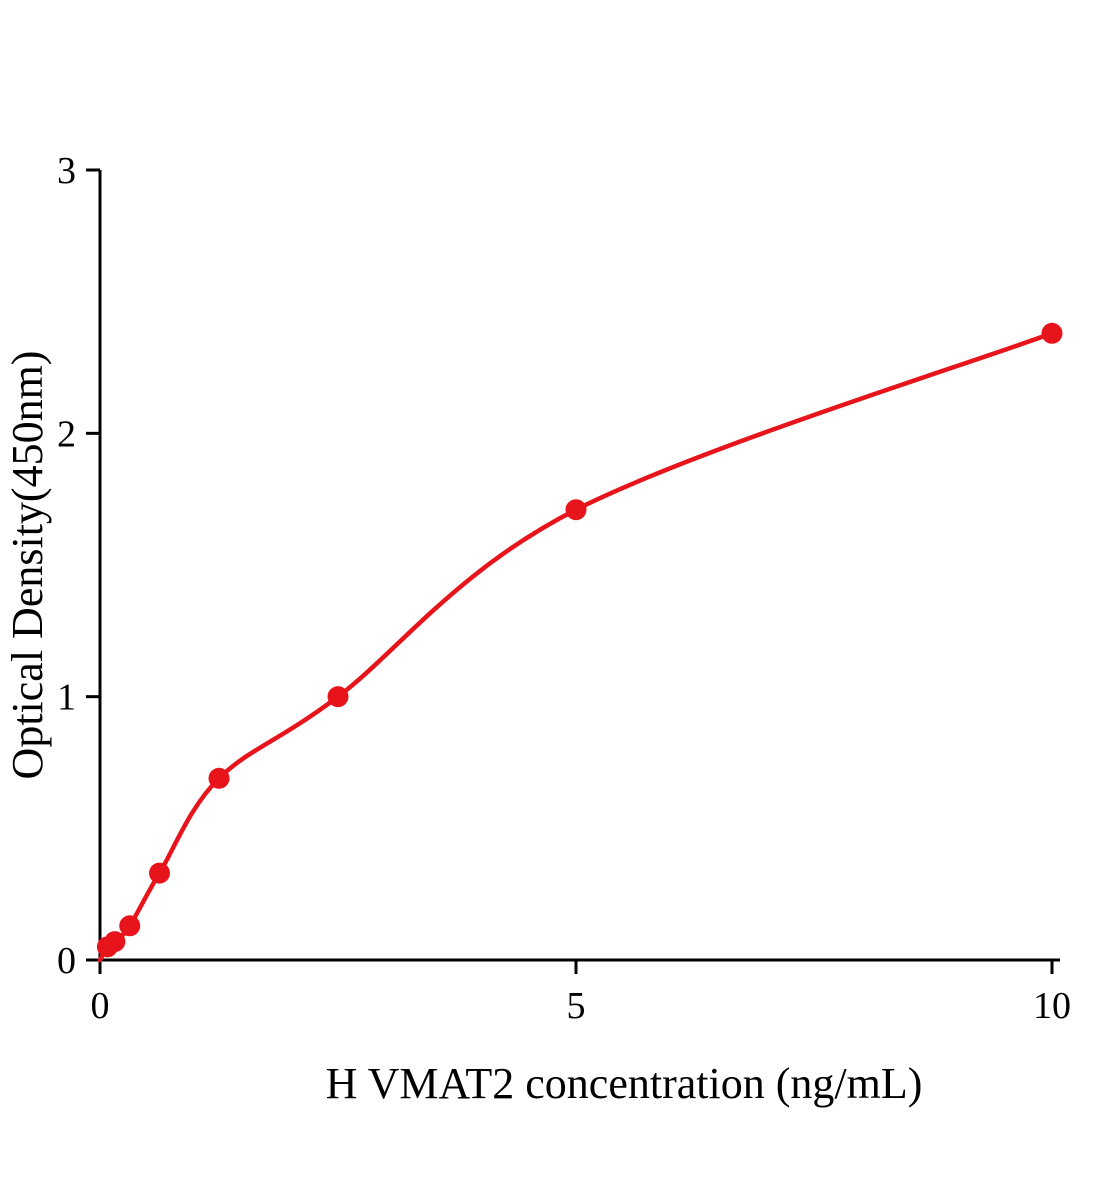 The height and width of the screenshot is (1200, 1104). What do you see at coordinates (27, 565) in the screenshot?
I see `y-axis-title: Optical Density(450nm)` at bounding box center [27, 565].